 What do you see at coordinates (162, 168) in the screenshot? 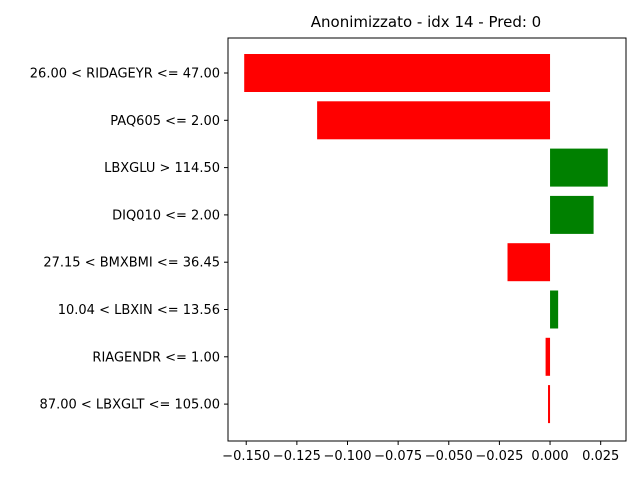
I see `category-label: LBXGLU > 114.50` at bounding box center [162, 168].